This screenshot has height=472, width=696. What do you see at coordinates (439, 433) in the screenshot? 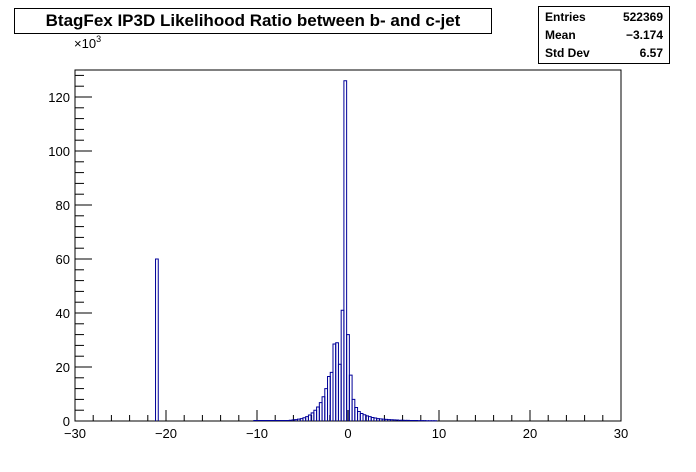
I see `x-tick-label: 10` at bounding box center [439, 433].